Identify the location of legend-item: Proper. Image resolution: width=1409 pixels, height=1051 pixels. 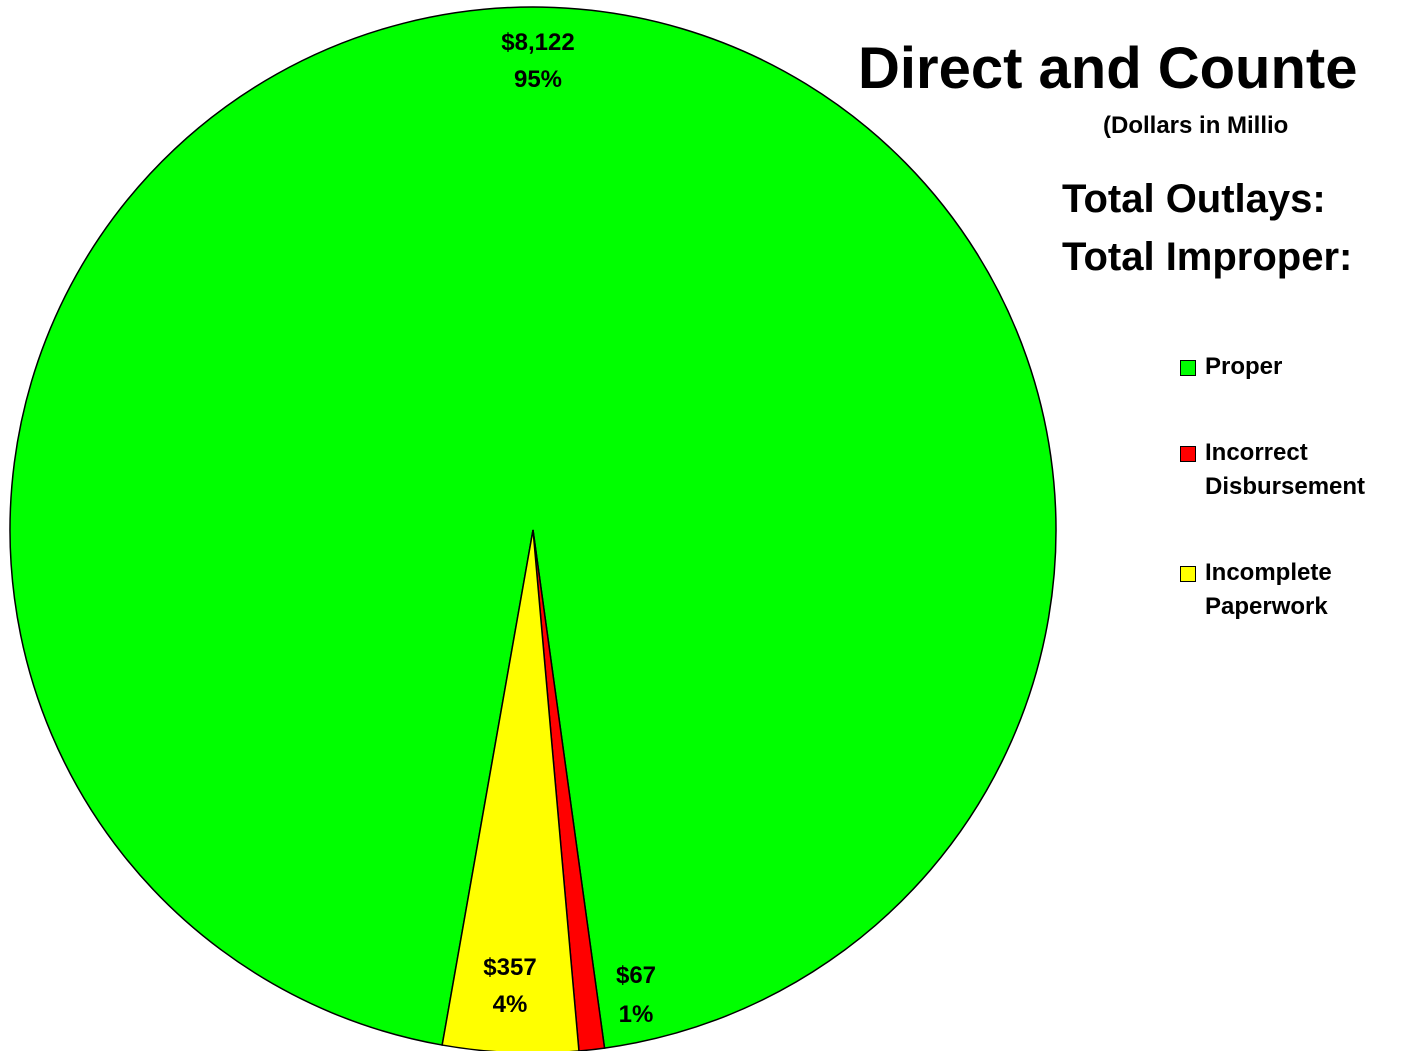
(1270, 367).